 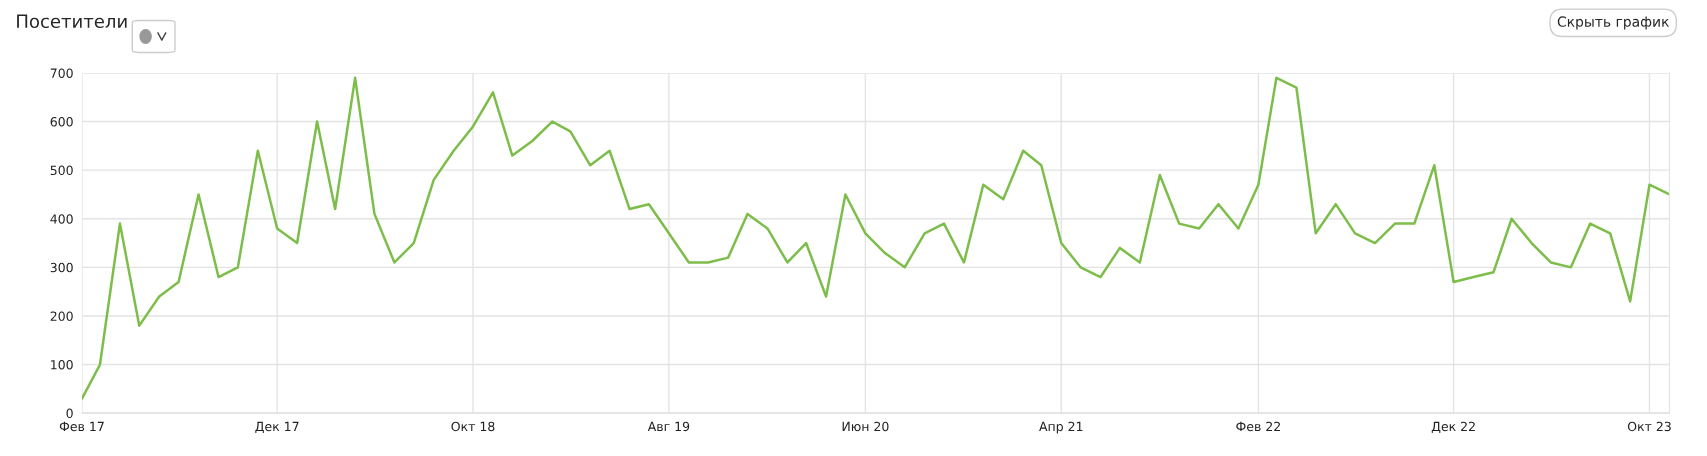 What do you see at coordinates (277, 427) in the screenshot?
I see `x-tick-label: Дек 17` at bounding box center [277, 427].